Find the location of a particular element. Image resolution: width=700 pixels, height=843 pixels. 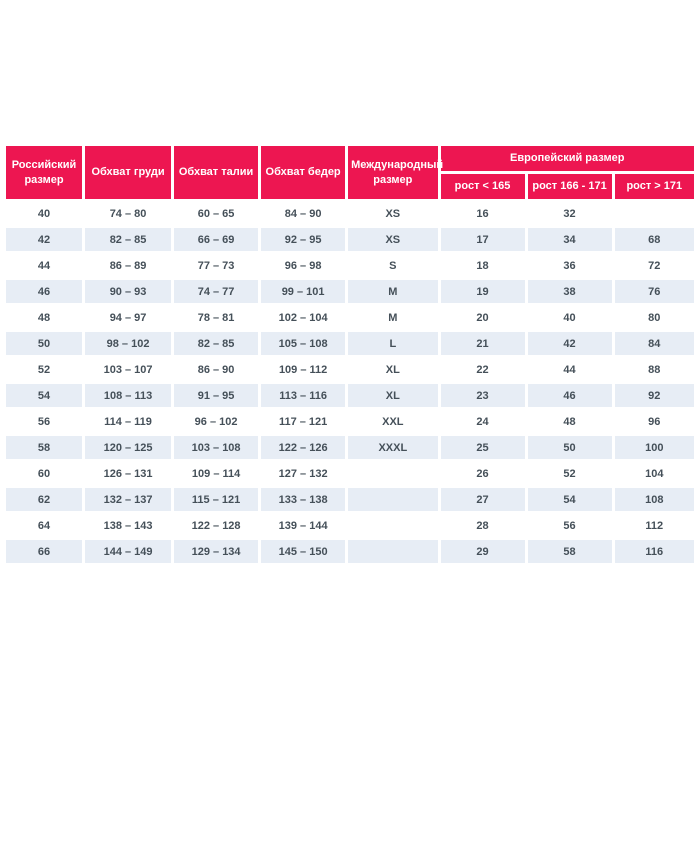

cell: 72 is located at coordinates (654, 265).